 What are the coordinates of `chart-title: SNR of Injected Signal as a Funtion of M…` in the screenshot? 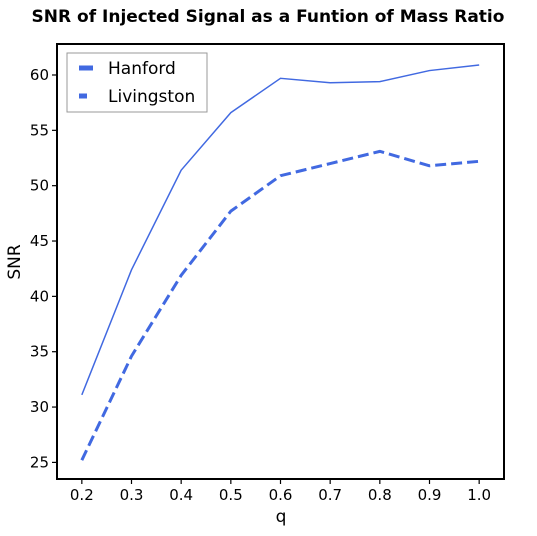 It's located at (268, 17).